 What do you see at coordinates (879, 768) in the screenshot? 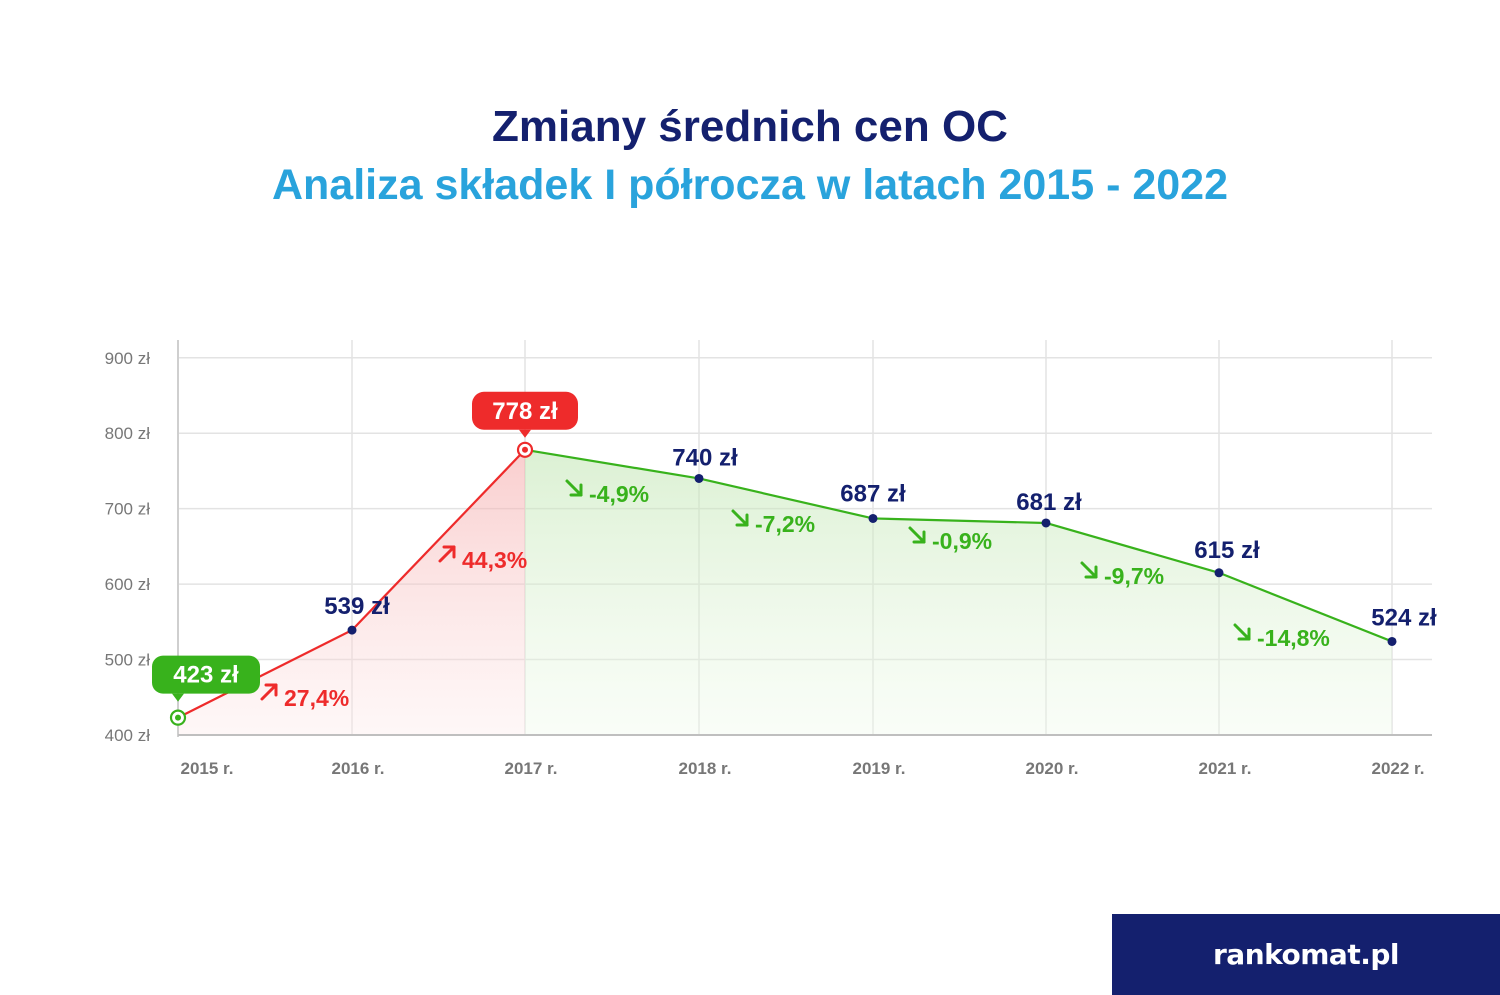
I see `x-tick-label: 2019 r.` at bounding box center [879, 768].